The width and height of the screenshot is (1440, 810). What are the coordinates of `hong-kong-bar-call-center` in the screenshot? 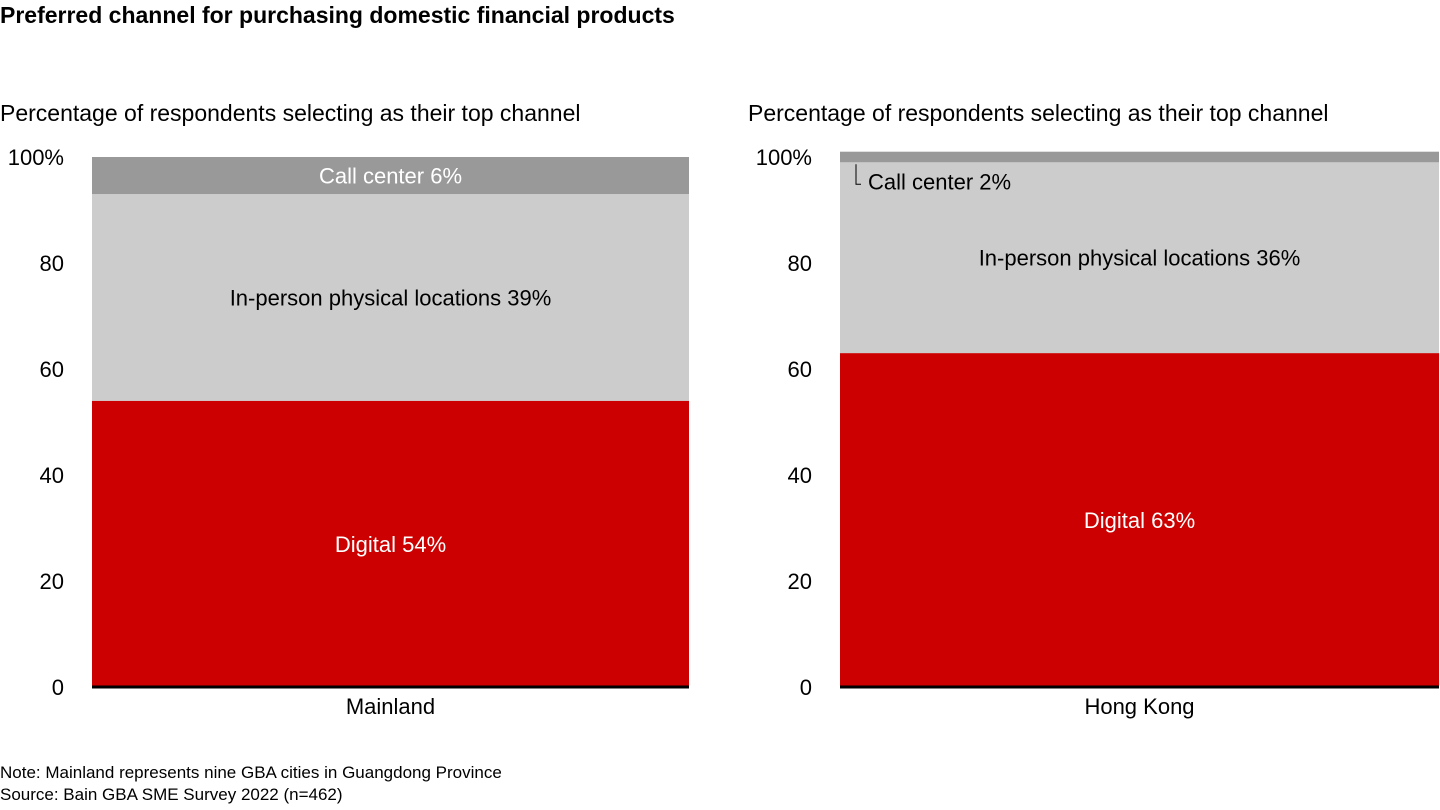 It's located at (1139, 157).